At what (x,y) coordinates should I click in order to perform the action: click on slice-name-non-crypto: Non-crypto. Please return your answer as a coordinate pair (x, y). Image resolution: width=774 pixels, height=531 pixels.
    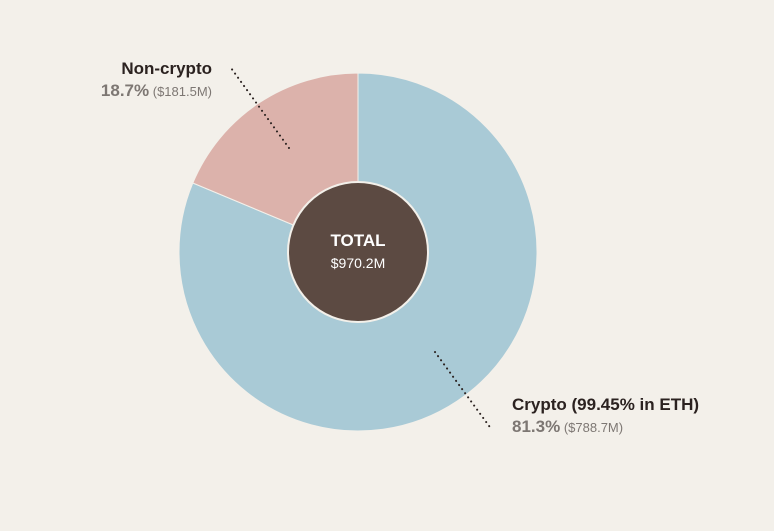
    Looking at the image, I should click on (166, 68).